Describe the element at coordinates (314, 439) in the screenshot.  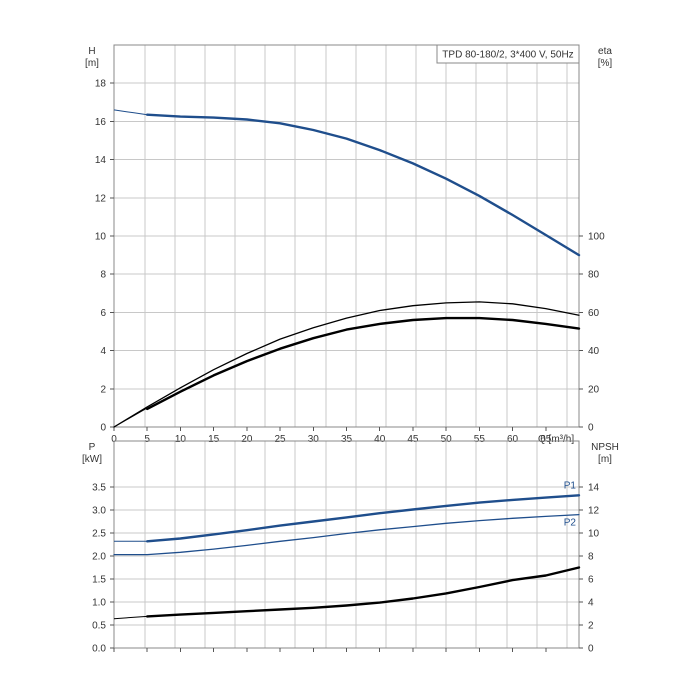
I see `upper-x-tick-label: 30` at that location.